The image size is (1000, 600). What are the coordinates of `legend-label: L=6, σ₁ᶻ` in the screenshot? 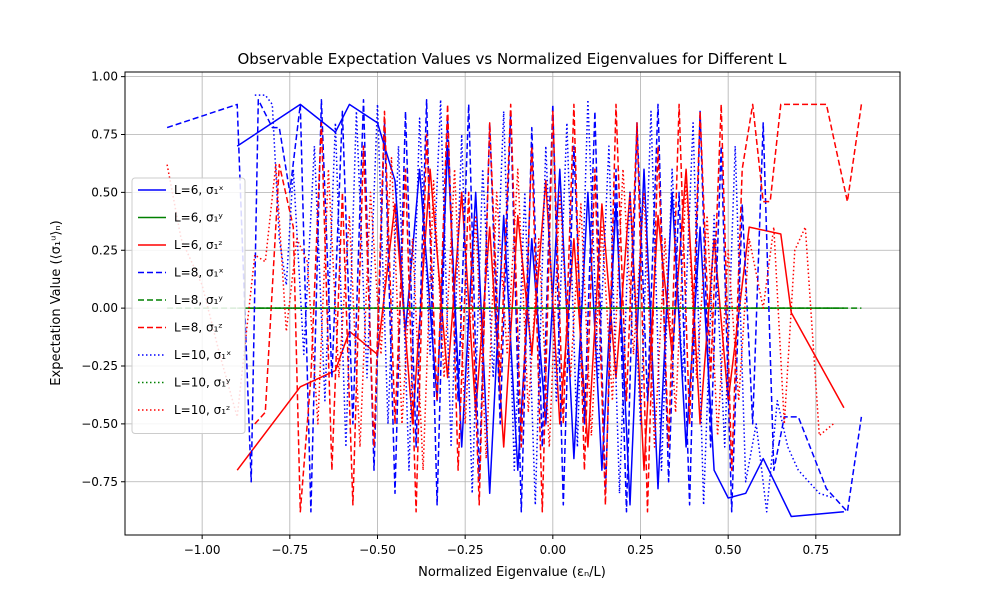 It's located at (198, 245).